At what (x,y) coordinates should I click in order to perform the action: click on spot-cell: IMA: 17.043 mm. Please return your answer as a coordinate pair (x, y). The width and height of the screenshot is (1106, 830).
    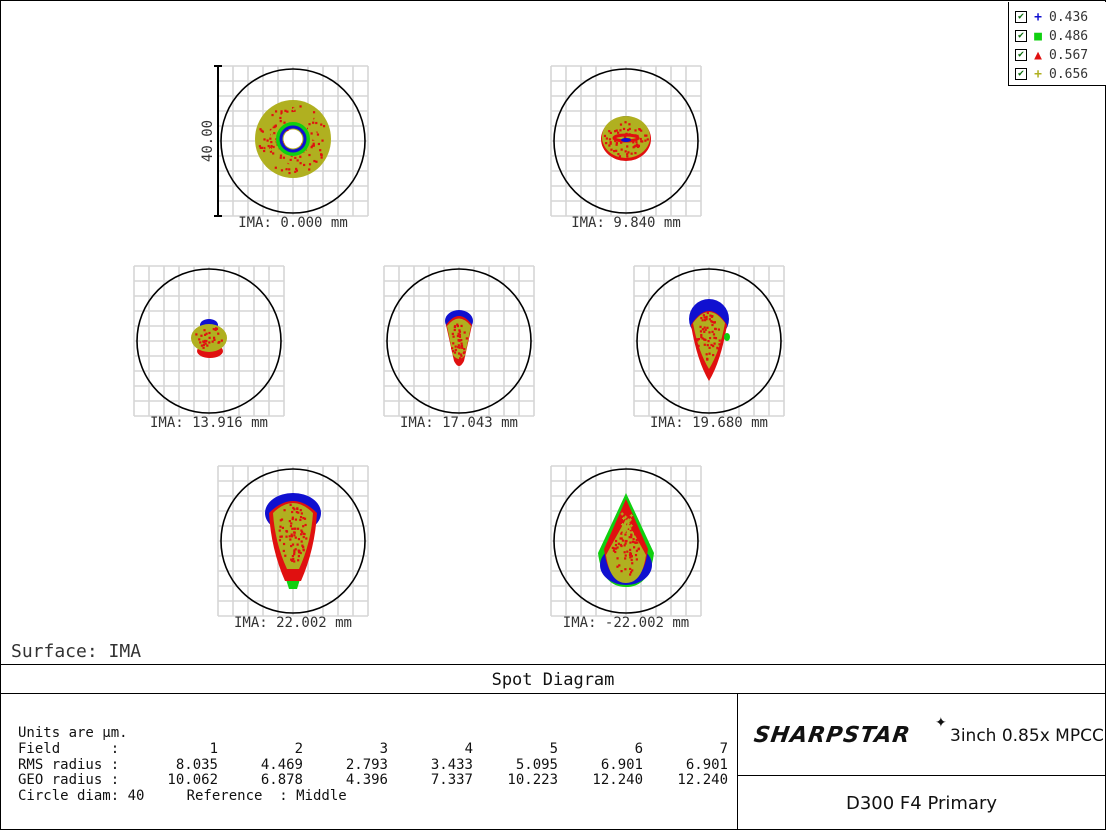
    Looking at the image, I should click on (459, 348).